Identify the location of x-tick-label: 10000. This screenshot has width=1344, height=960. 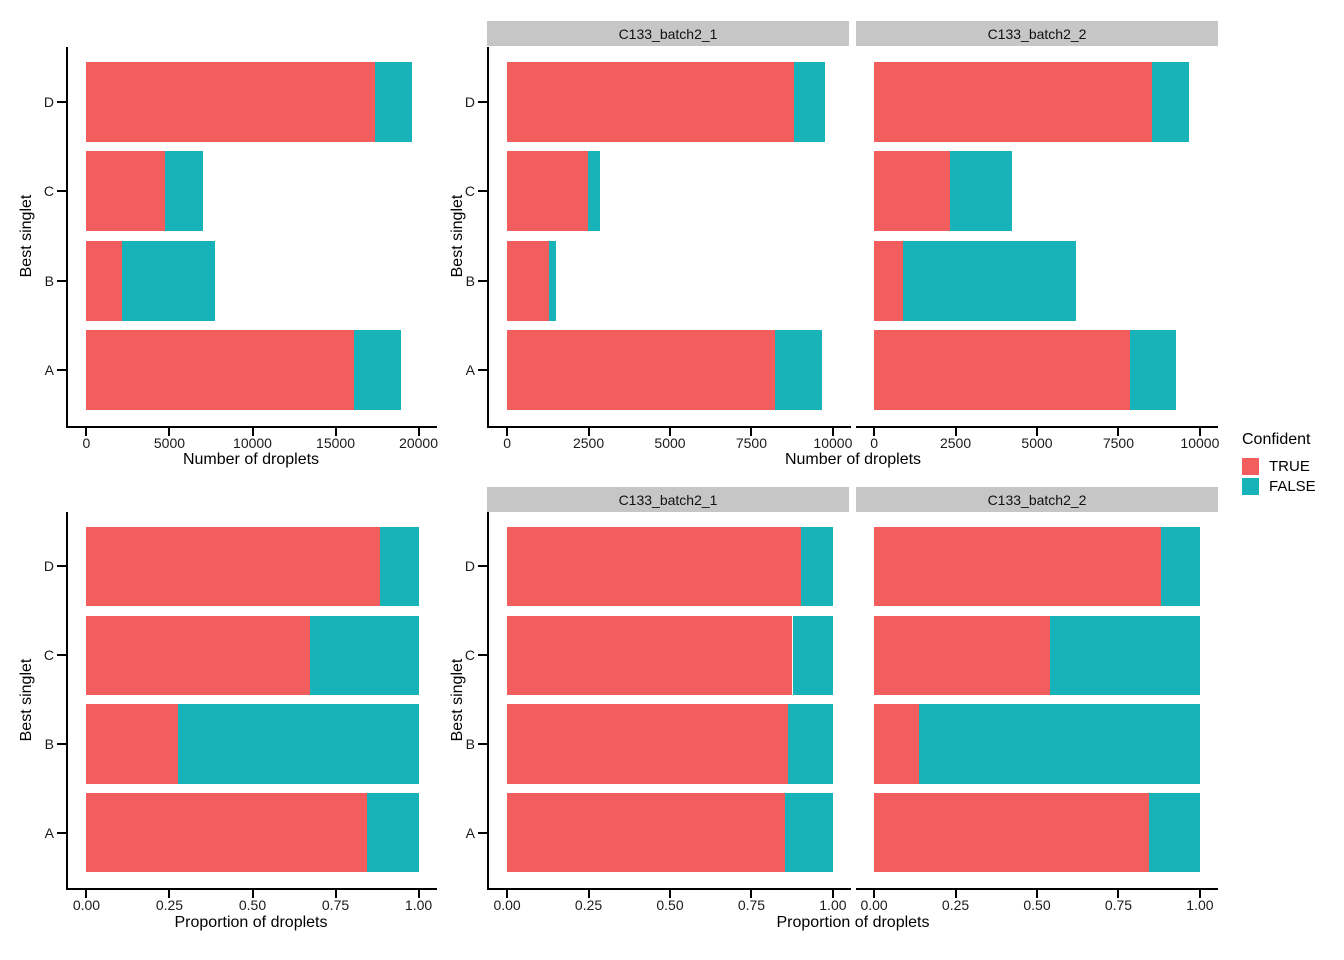
(252, 443).